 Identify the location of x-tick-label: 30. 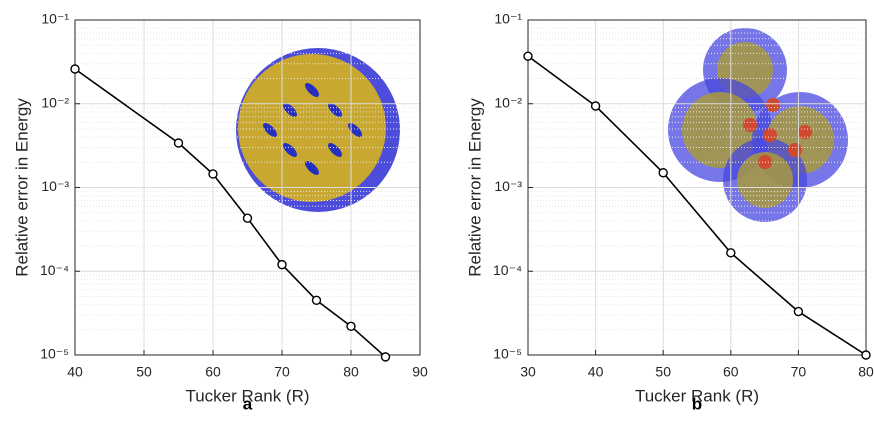
(528, 372).